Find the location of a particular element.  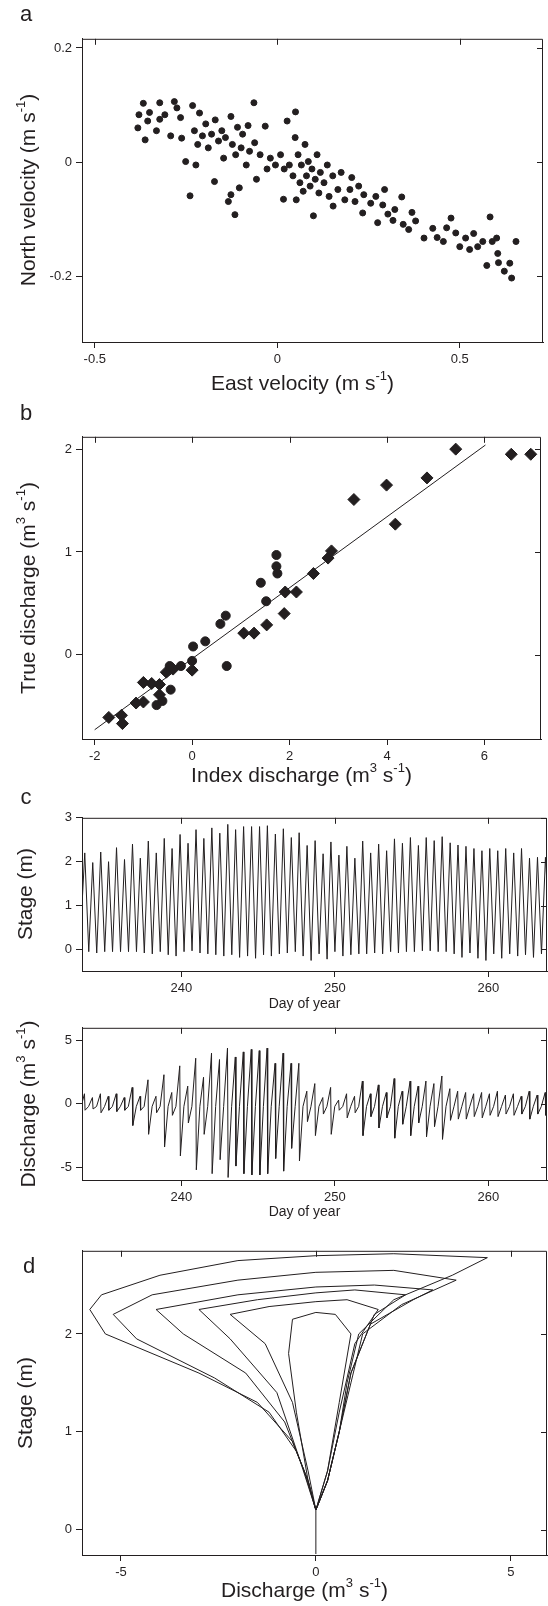

x-axis-title: East velocity (m s$^{-1}$) is located at coordinates (302, 380).